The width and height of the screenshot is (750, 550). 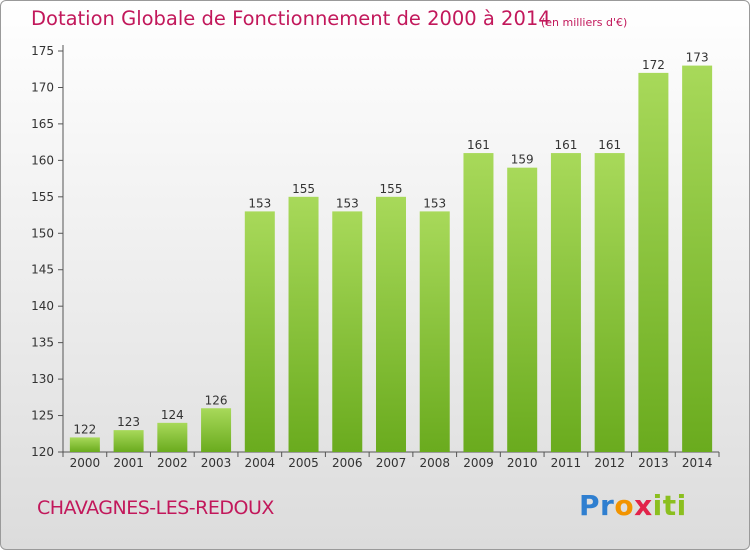 I want to click on bar-2009, so click(x=478, y=302).